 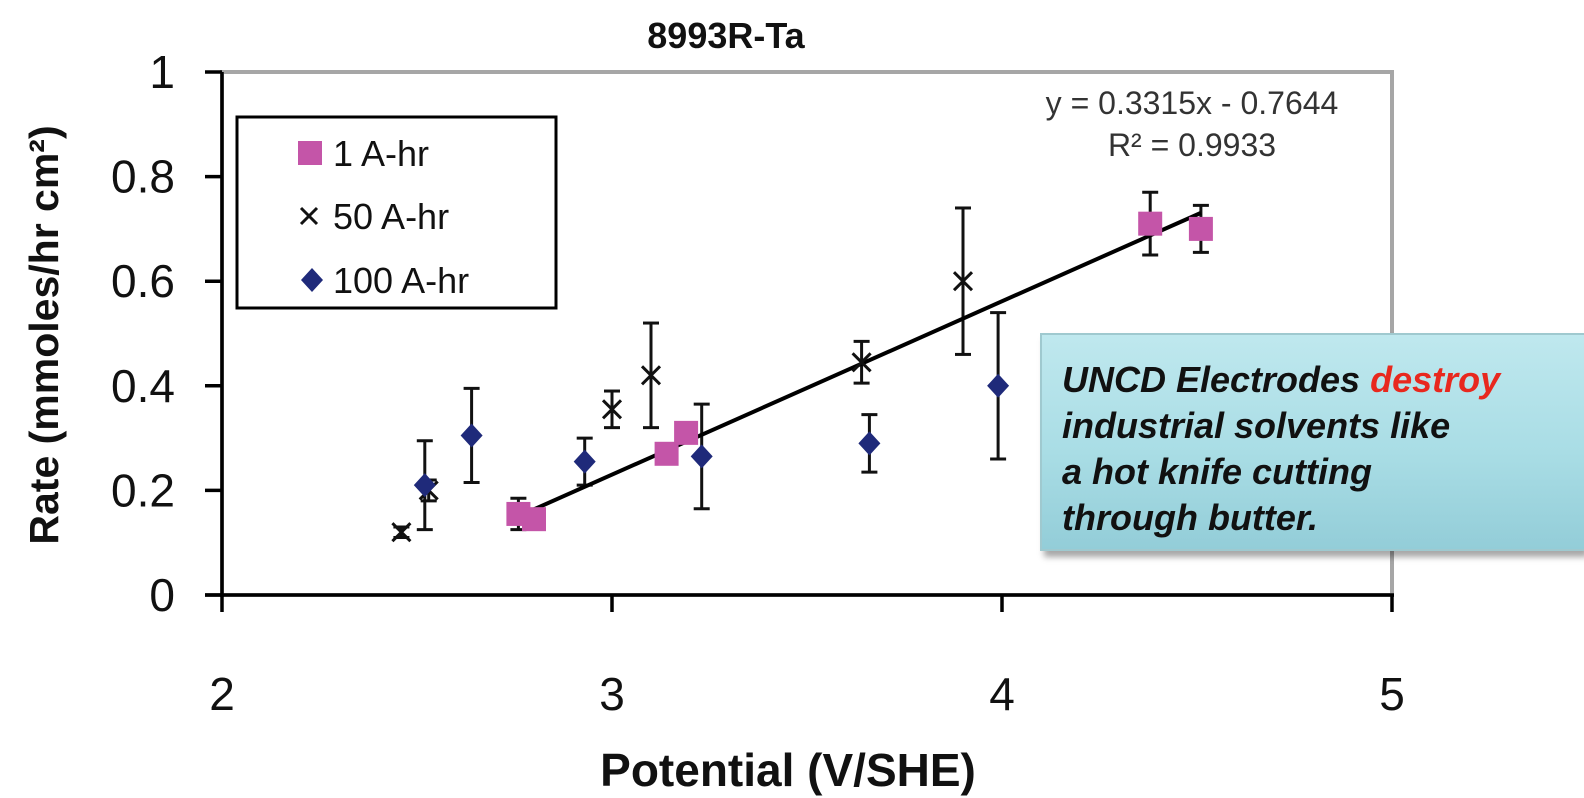 What do you see at coordinates (143, 177) in the screenshot?
I see `y-tick-label: 0.8` at bounding box center [143, 177].